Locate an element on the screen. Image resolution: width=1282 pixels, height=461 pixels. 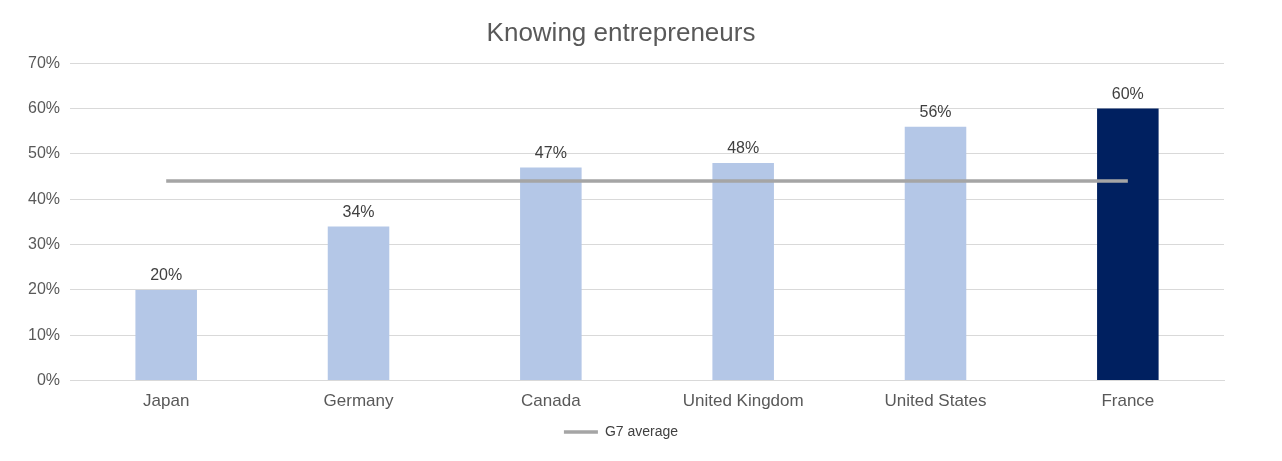
y-tick-label: 30% is located at coordinates (44, 243).